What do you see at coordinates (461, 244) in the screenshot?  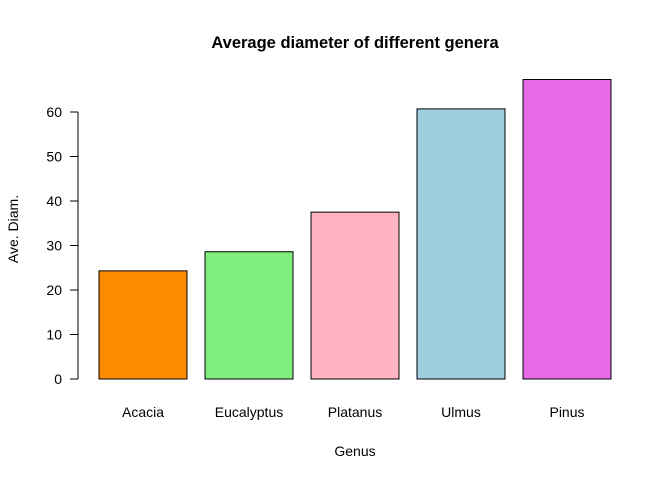 I see `bar-ulmus` at bounding box center [461, 244].